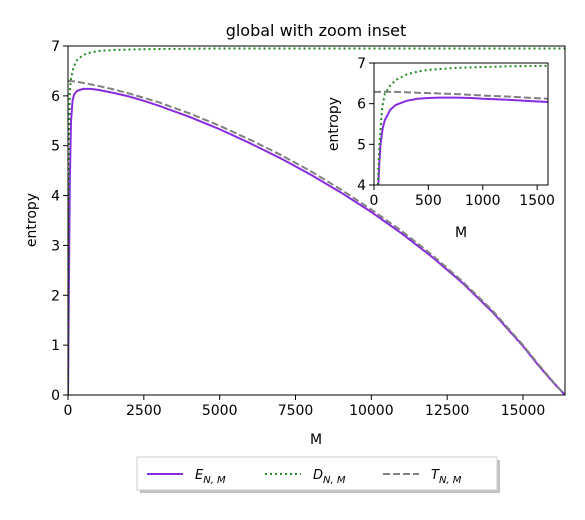  I want to click on main-x-tick-label: 0, so click(68, 411).